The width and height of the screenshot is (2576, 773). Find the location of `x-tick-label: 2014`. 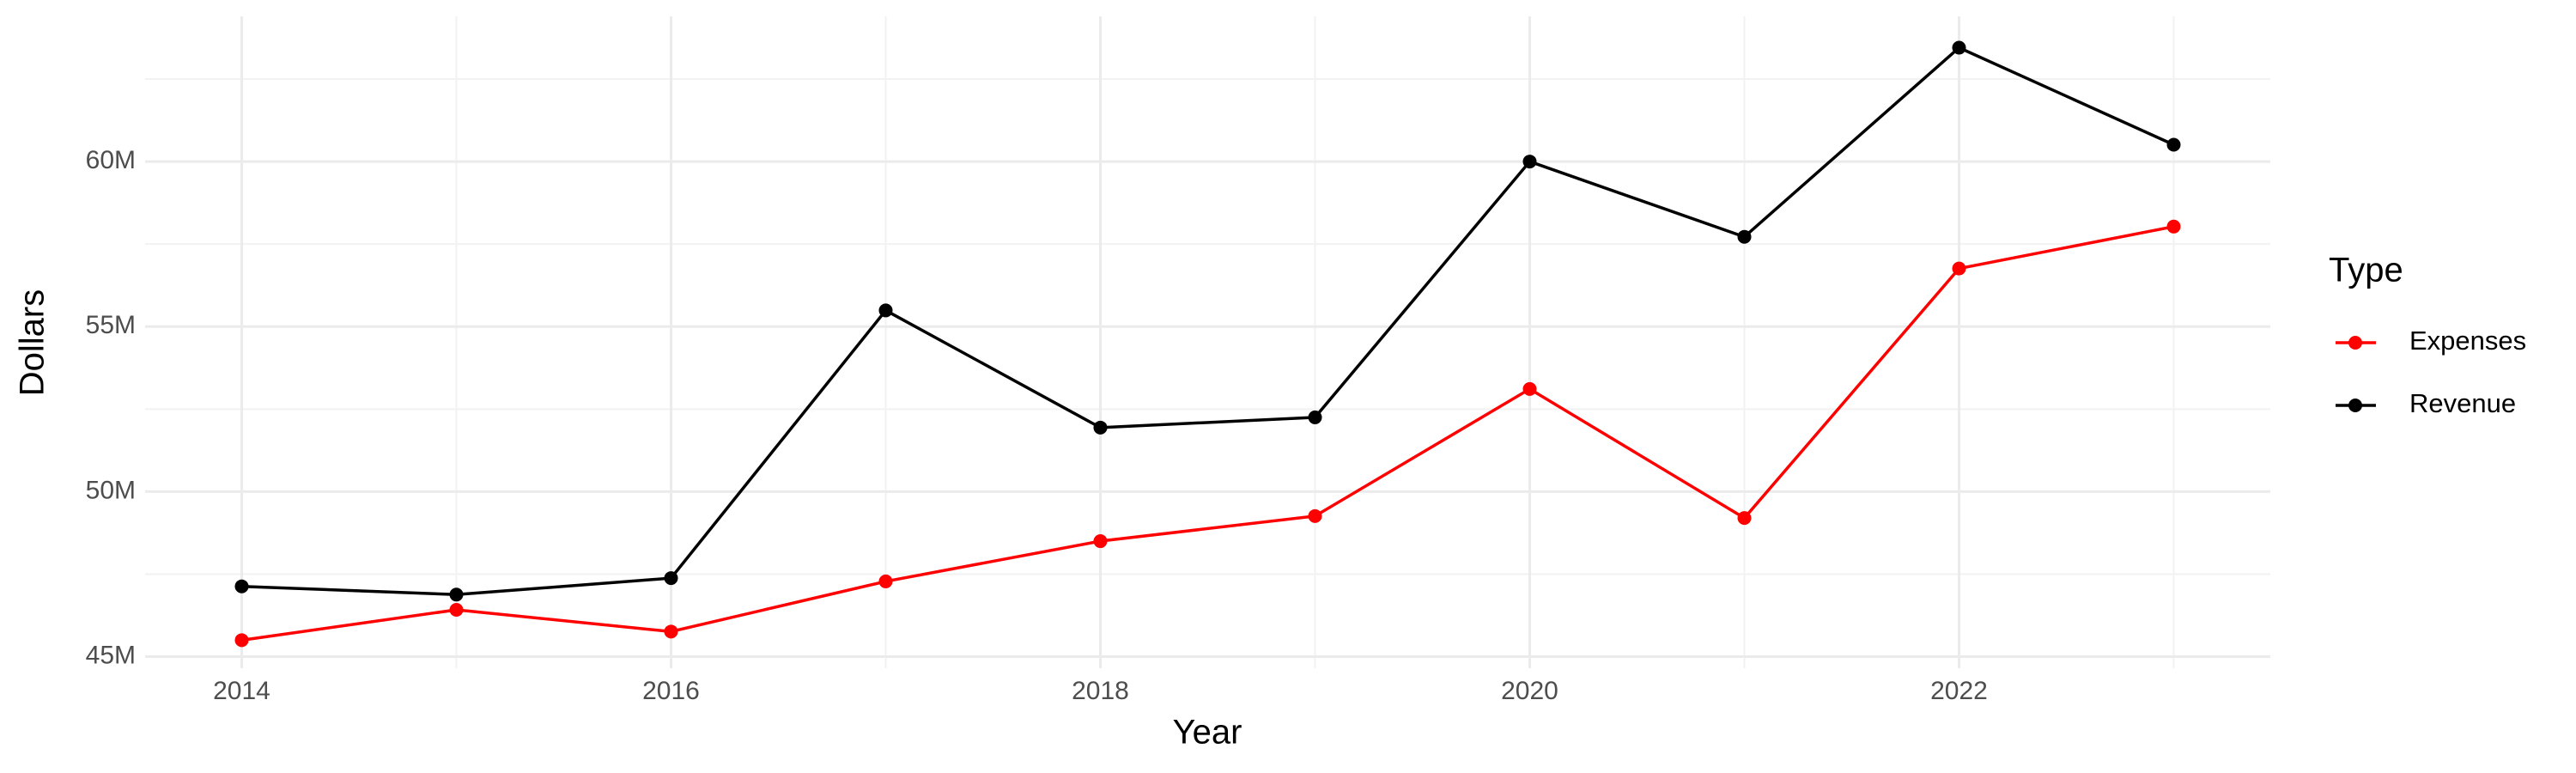

x-tick-label: 2014 is located at coordinates (241, 691).